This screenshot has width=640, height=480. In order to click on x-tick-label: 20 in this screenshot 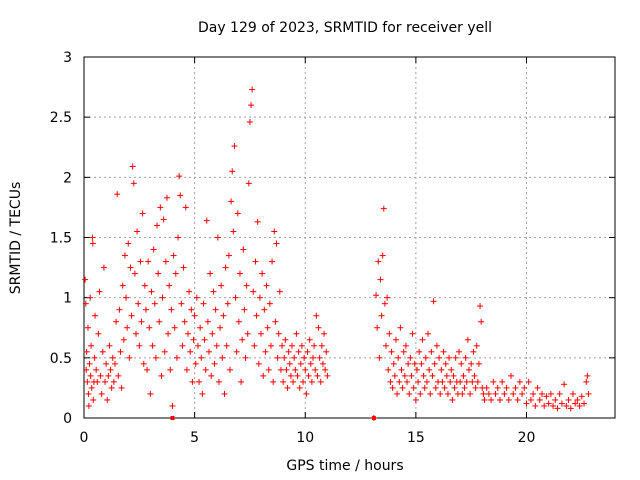, I will do `click(527, 438)`.